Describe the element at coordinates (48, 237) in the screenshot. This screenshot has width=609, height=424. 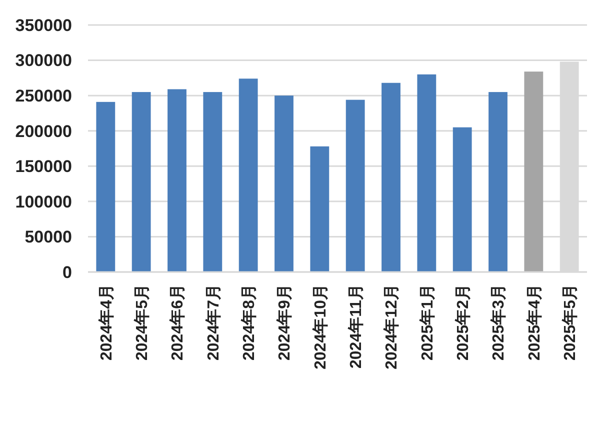
I see `y-tick-label: 50000` at that location.